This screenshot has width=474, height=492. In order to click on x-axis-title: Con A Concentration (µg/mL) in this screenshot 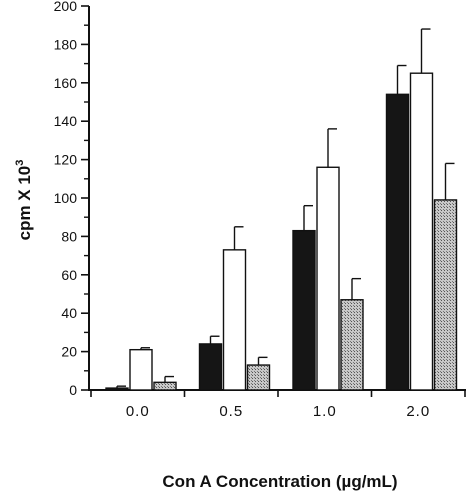, I will do `click(279, 481)`.